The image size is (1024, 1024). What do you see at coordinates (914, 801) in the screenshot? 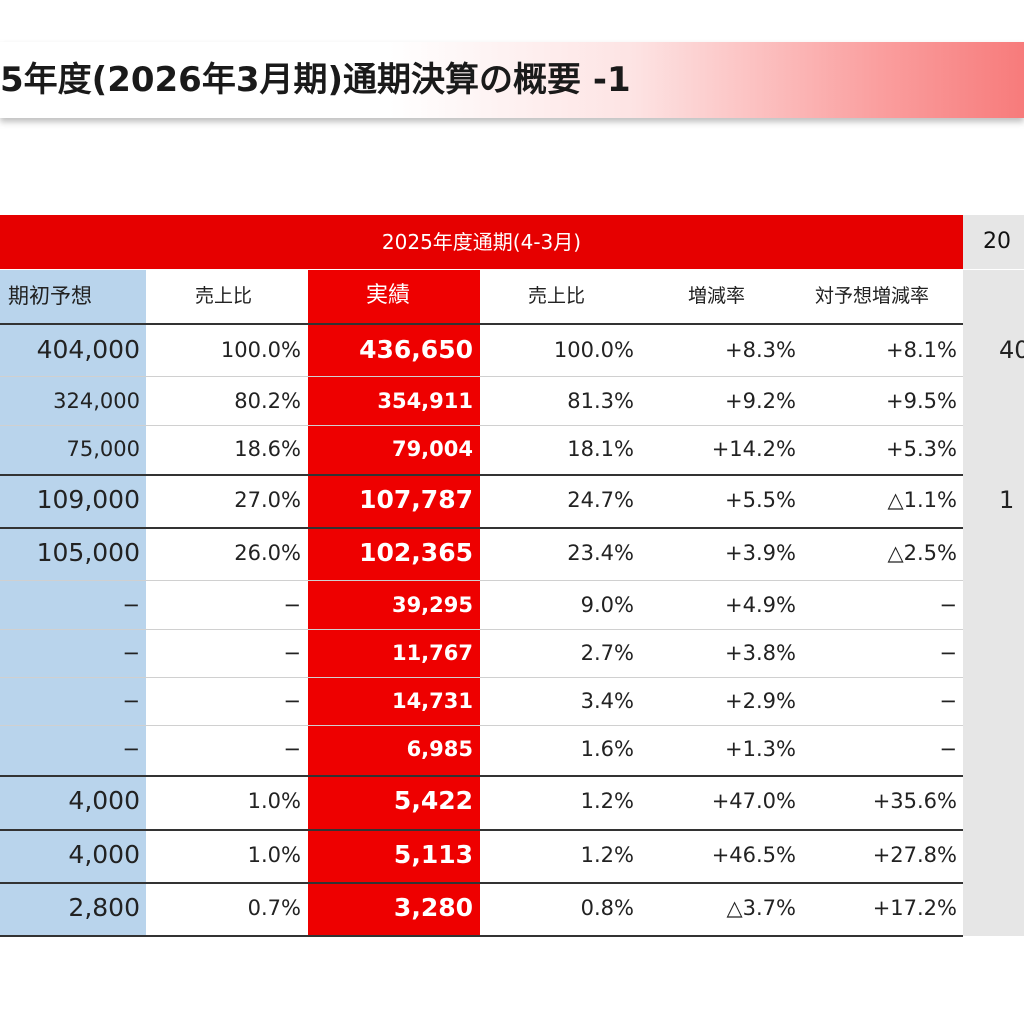
I see `cell-vs-forecast: +35.6%` at bounding box center [914, 801].